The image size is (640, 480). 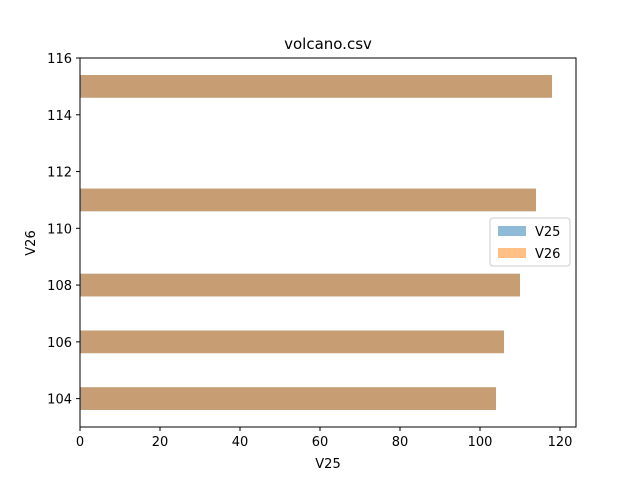 I want to click on y-tick-label: 104, so click(x=59, y=400).